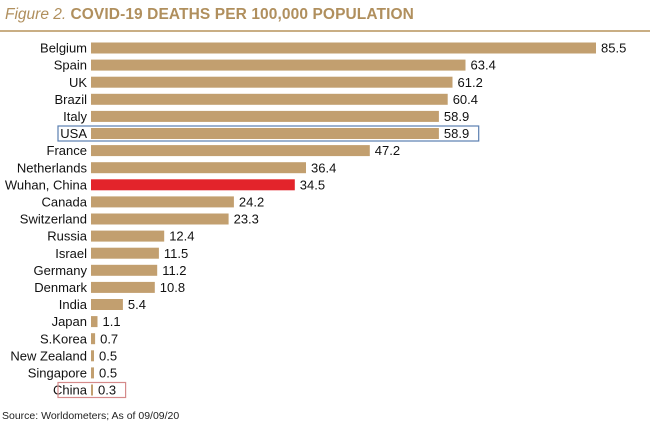 This screenshot has width=650, height=430. I want to click on value-label-wuhan-china: 34.5, so click(312, 184).